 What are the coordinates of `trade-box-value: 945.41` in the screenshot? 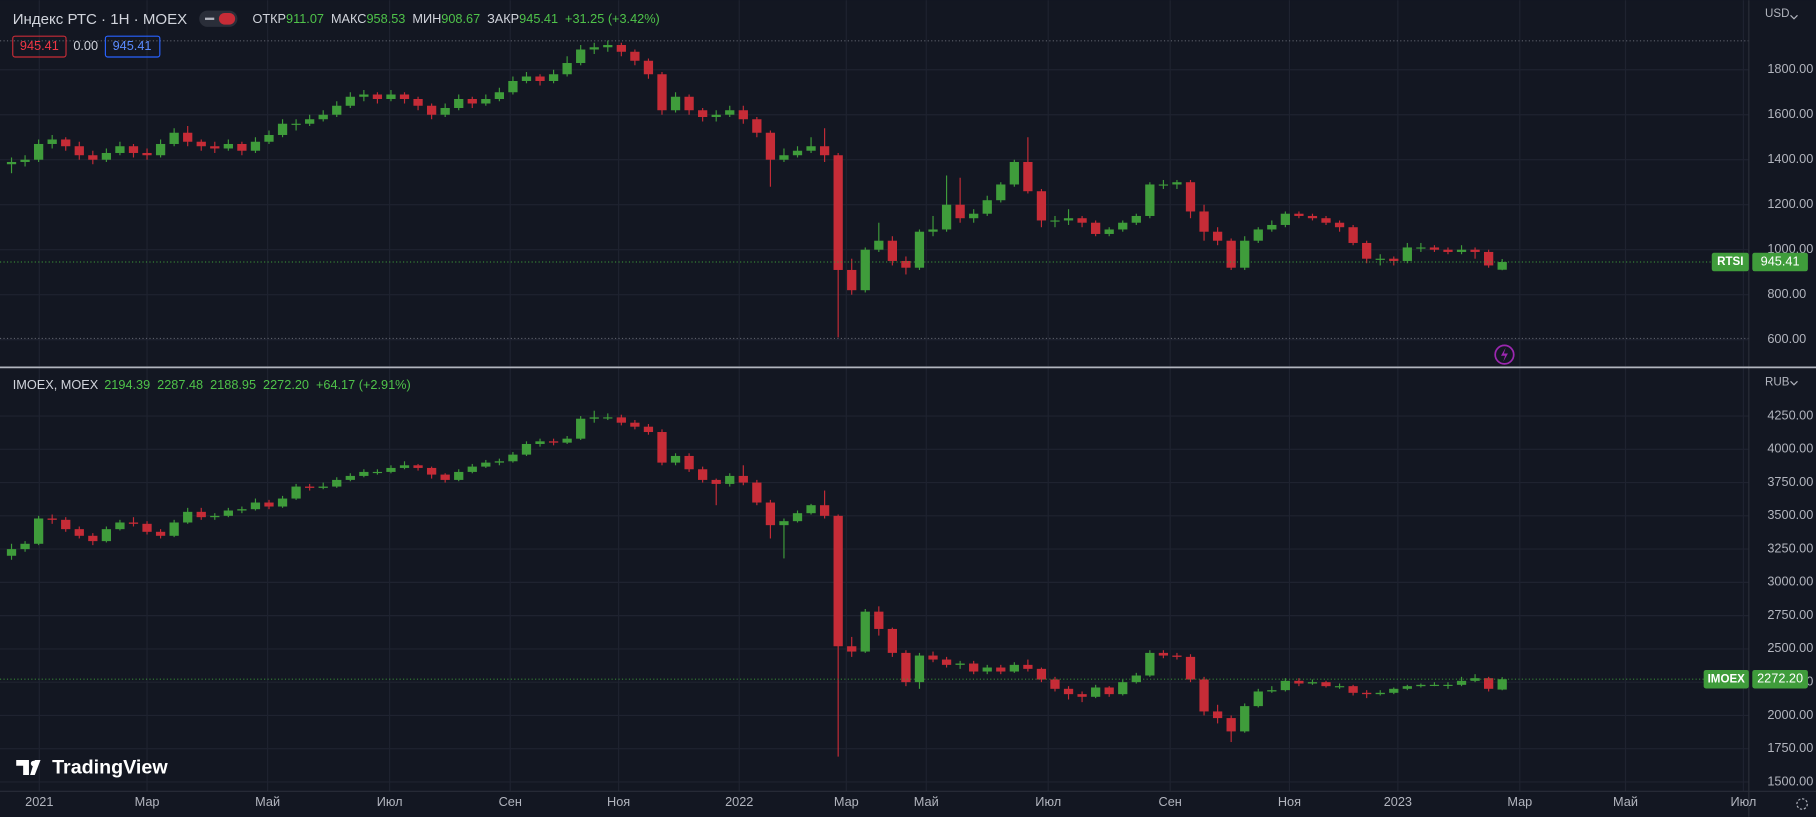 It's located at (39, 45).